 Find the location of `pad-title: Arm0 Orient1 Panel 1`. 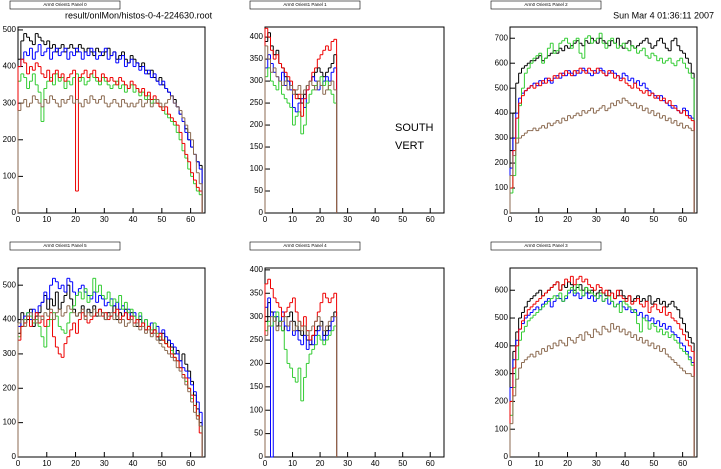

pad-title: Arm0 Orient1 Panel 1 is located at coordinates (305, 4).